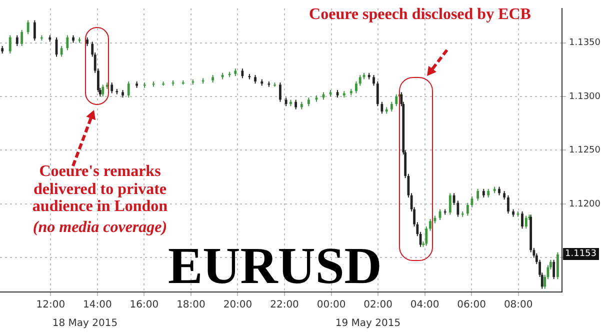  Describe the element at coordinates (100, 189) in the screenshot. I see `annotation: Coeure's remarks delivered to private audience in London` at that location.